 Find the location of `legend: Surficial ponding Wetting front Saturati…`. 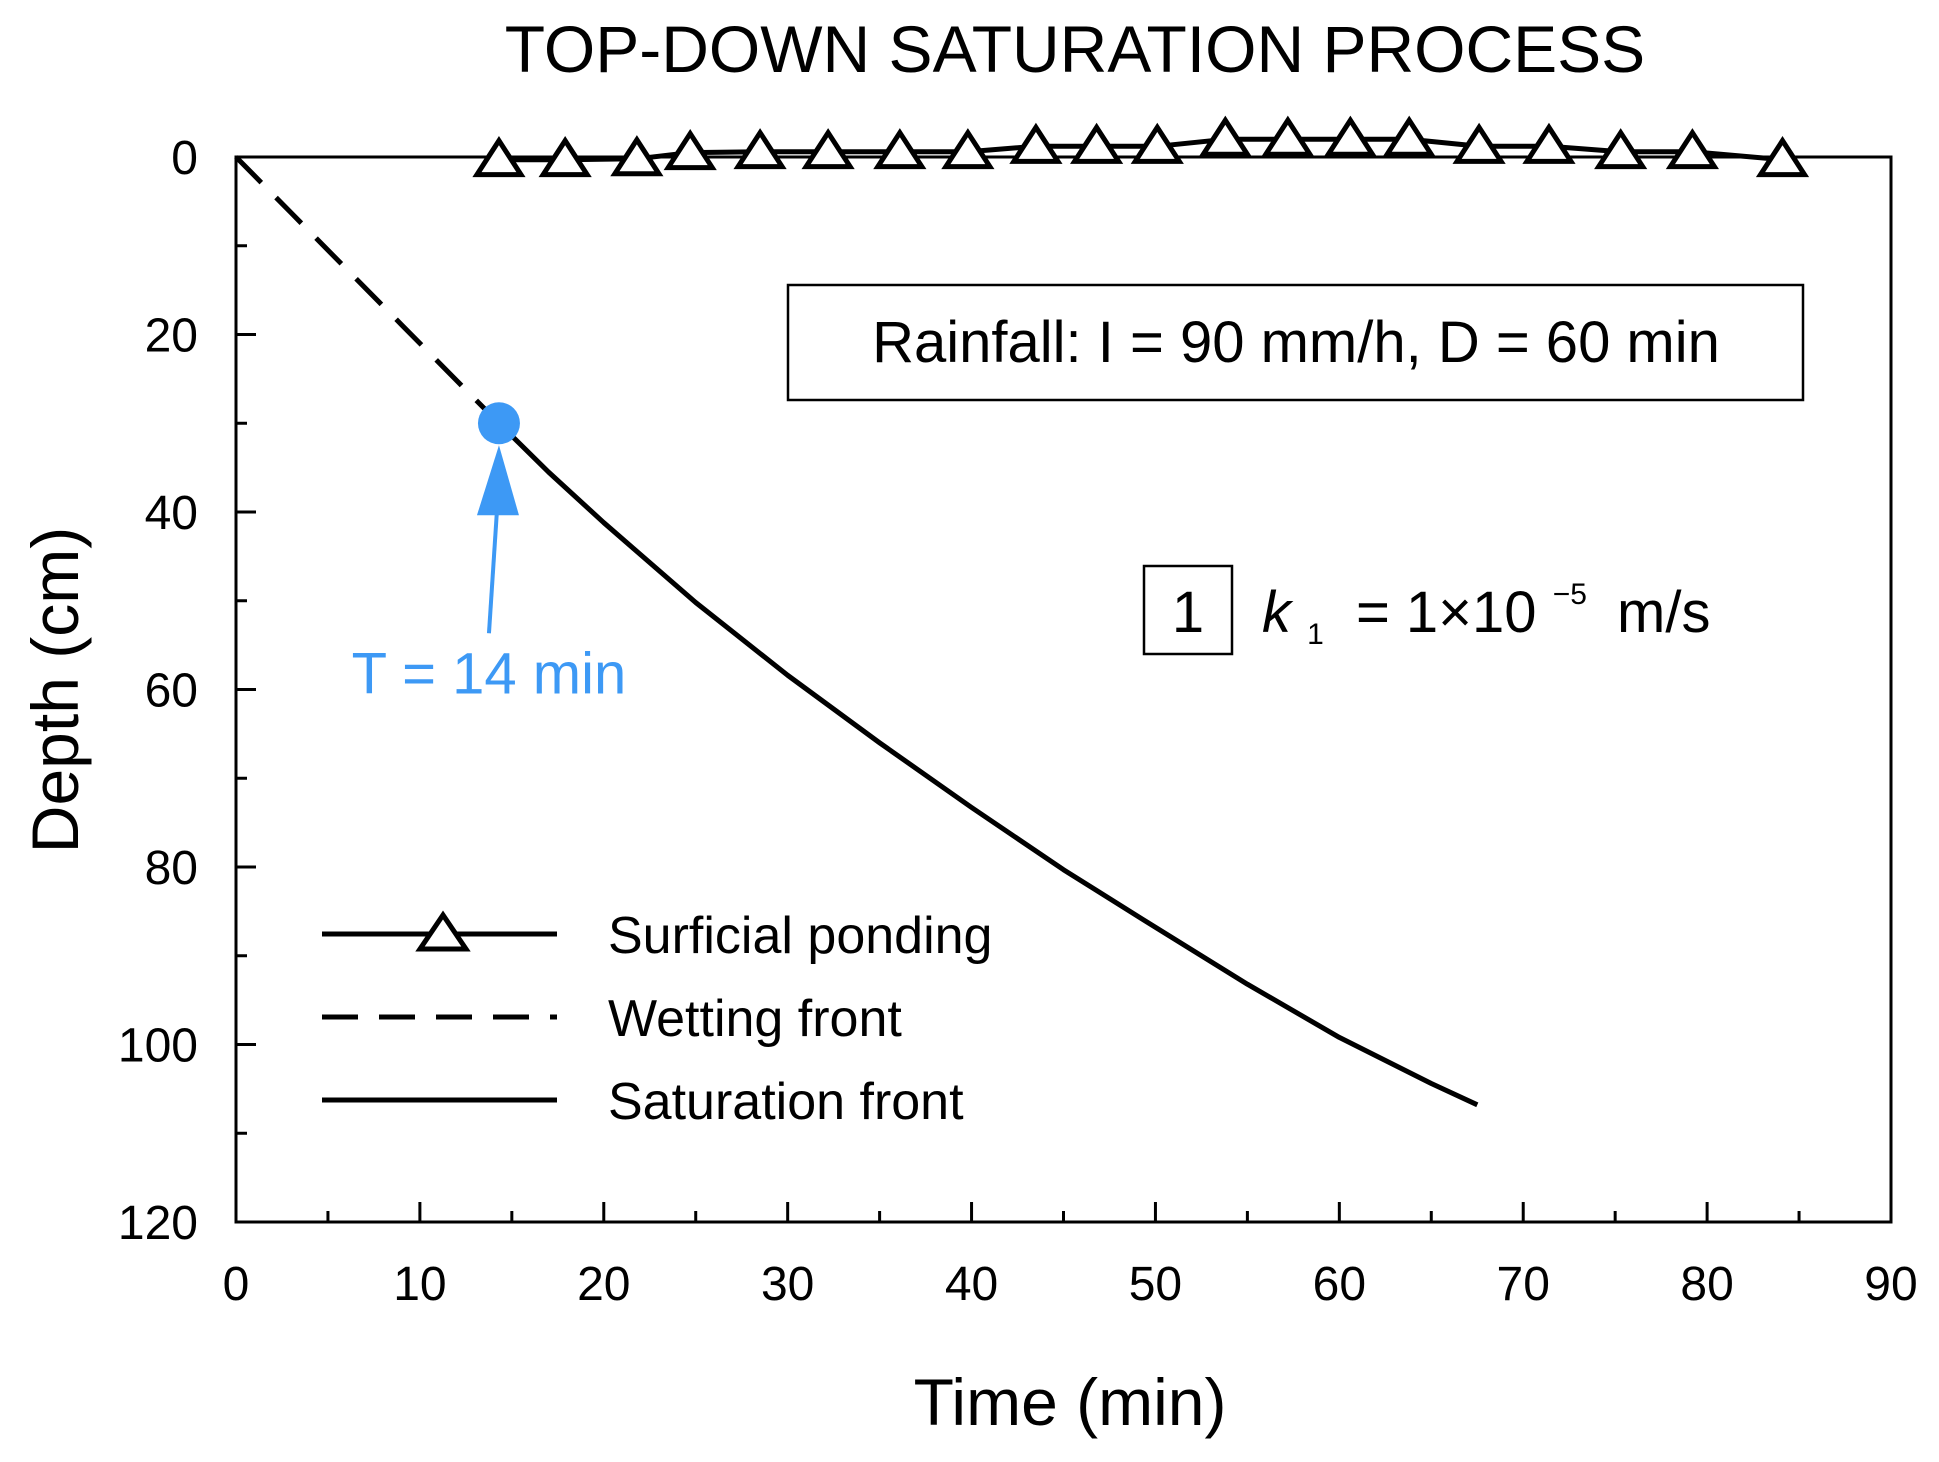

legend: Surficial ponding Wetting front Saturati… is located at coordinates (657, 1019).